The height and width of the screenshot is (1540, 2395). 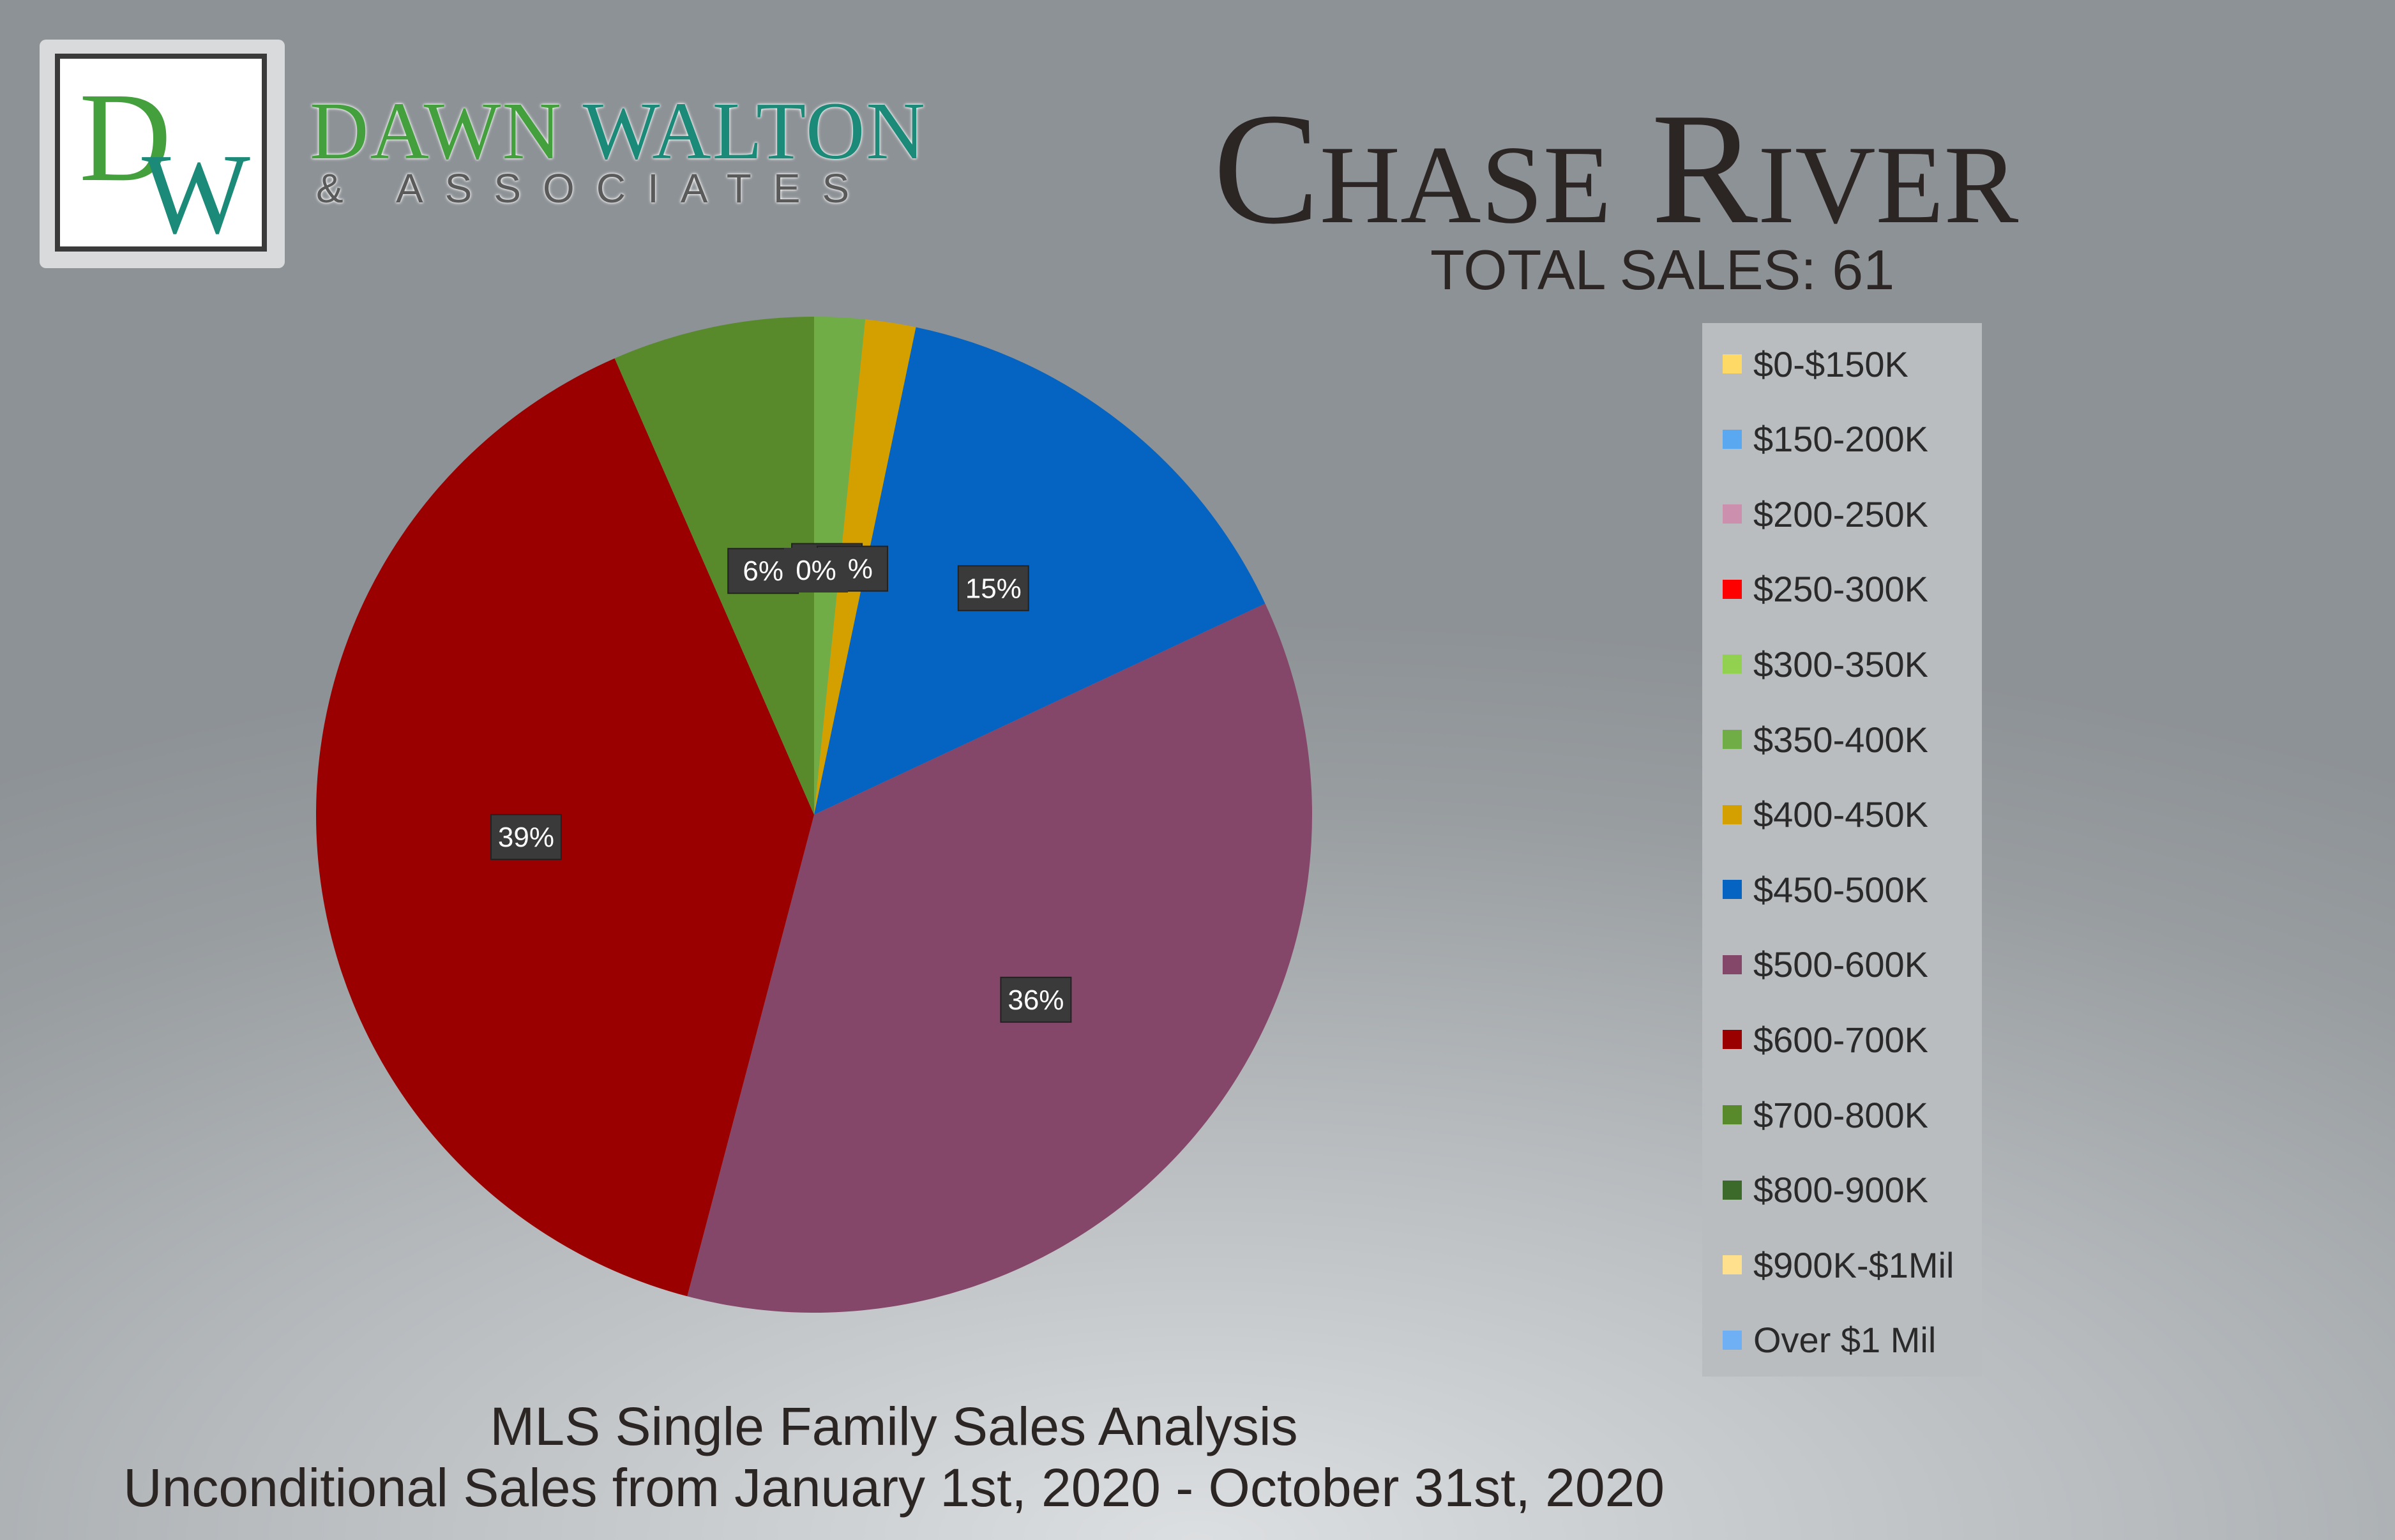 What do you see at coordinates (1841, 1039) in the screenshot?
I see `legend-label: $600-700K` at bounding box center [1841, 1039].